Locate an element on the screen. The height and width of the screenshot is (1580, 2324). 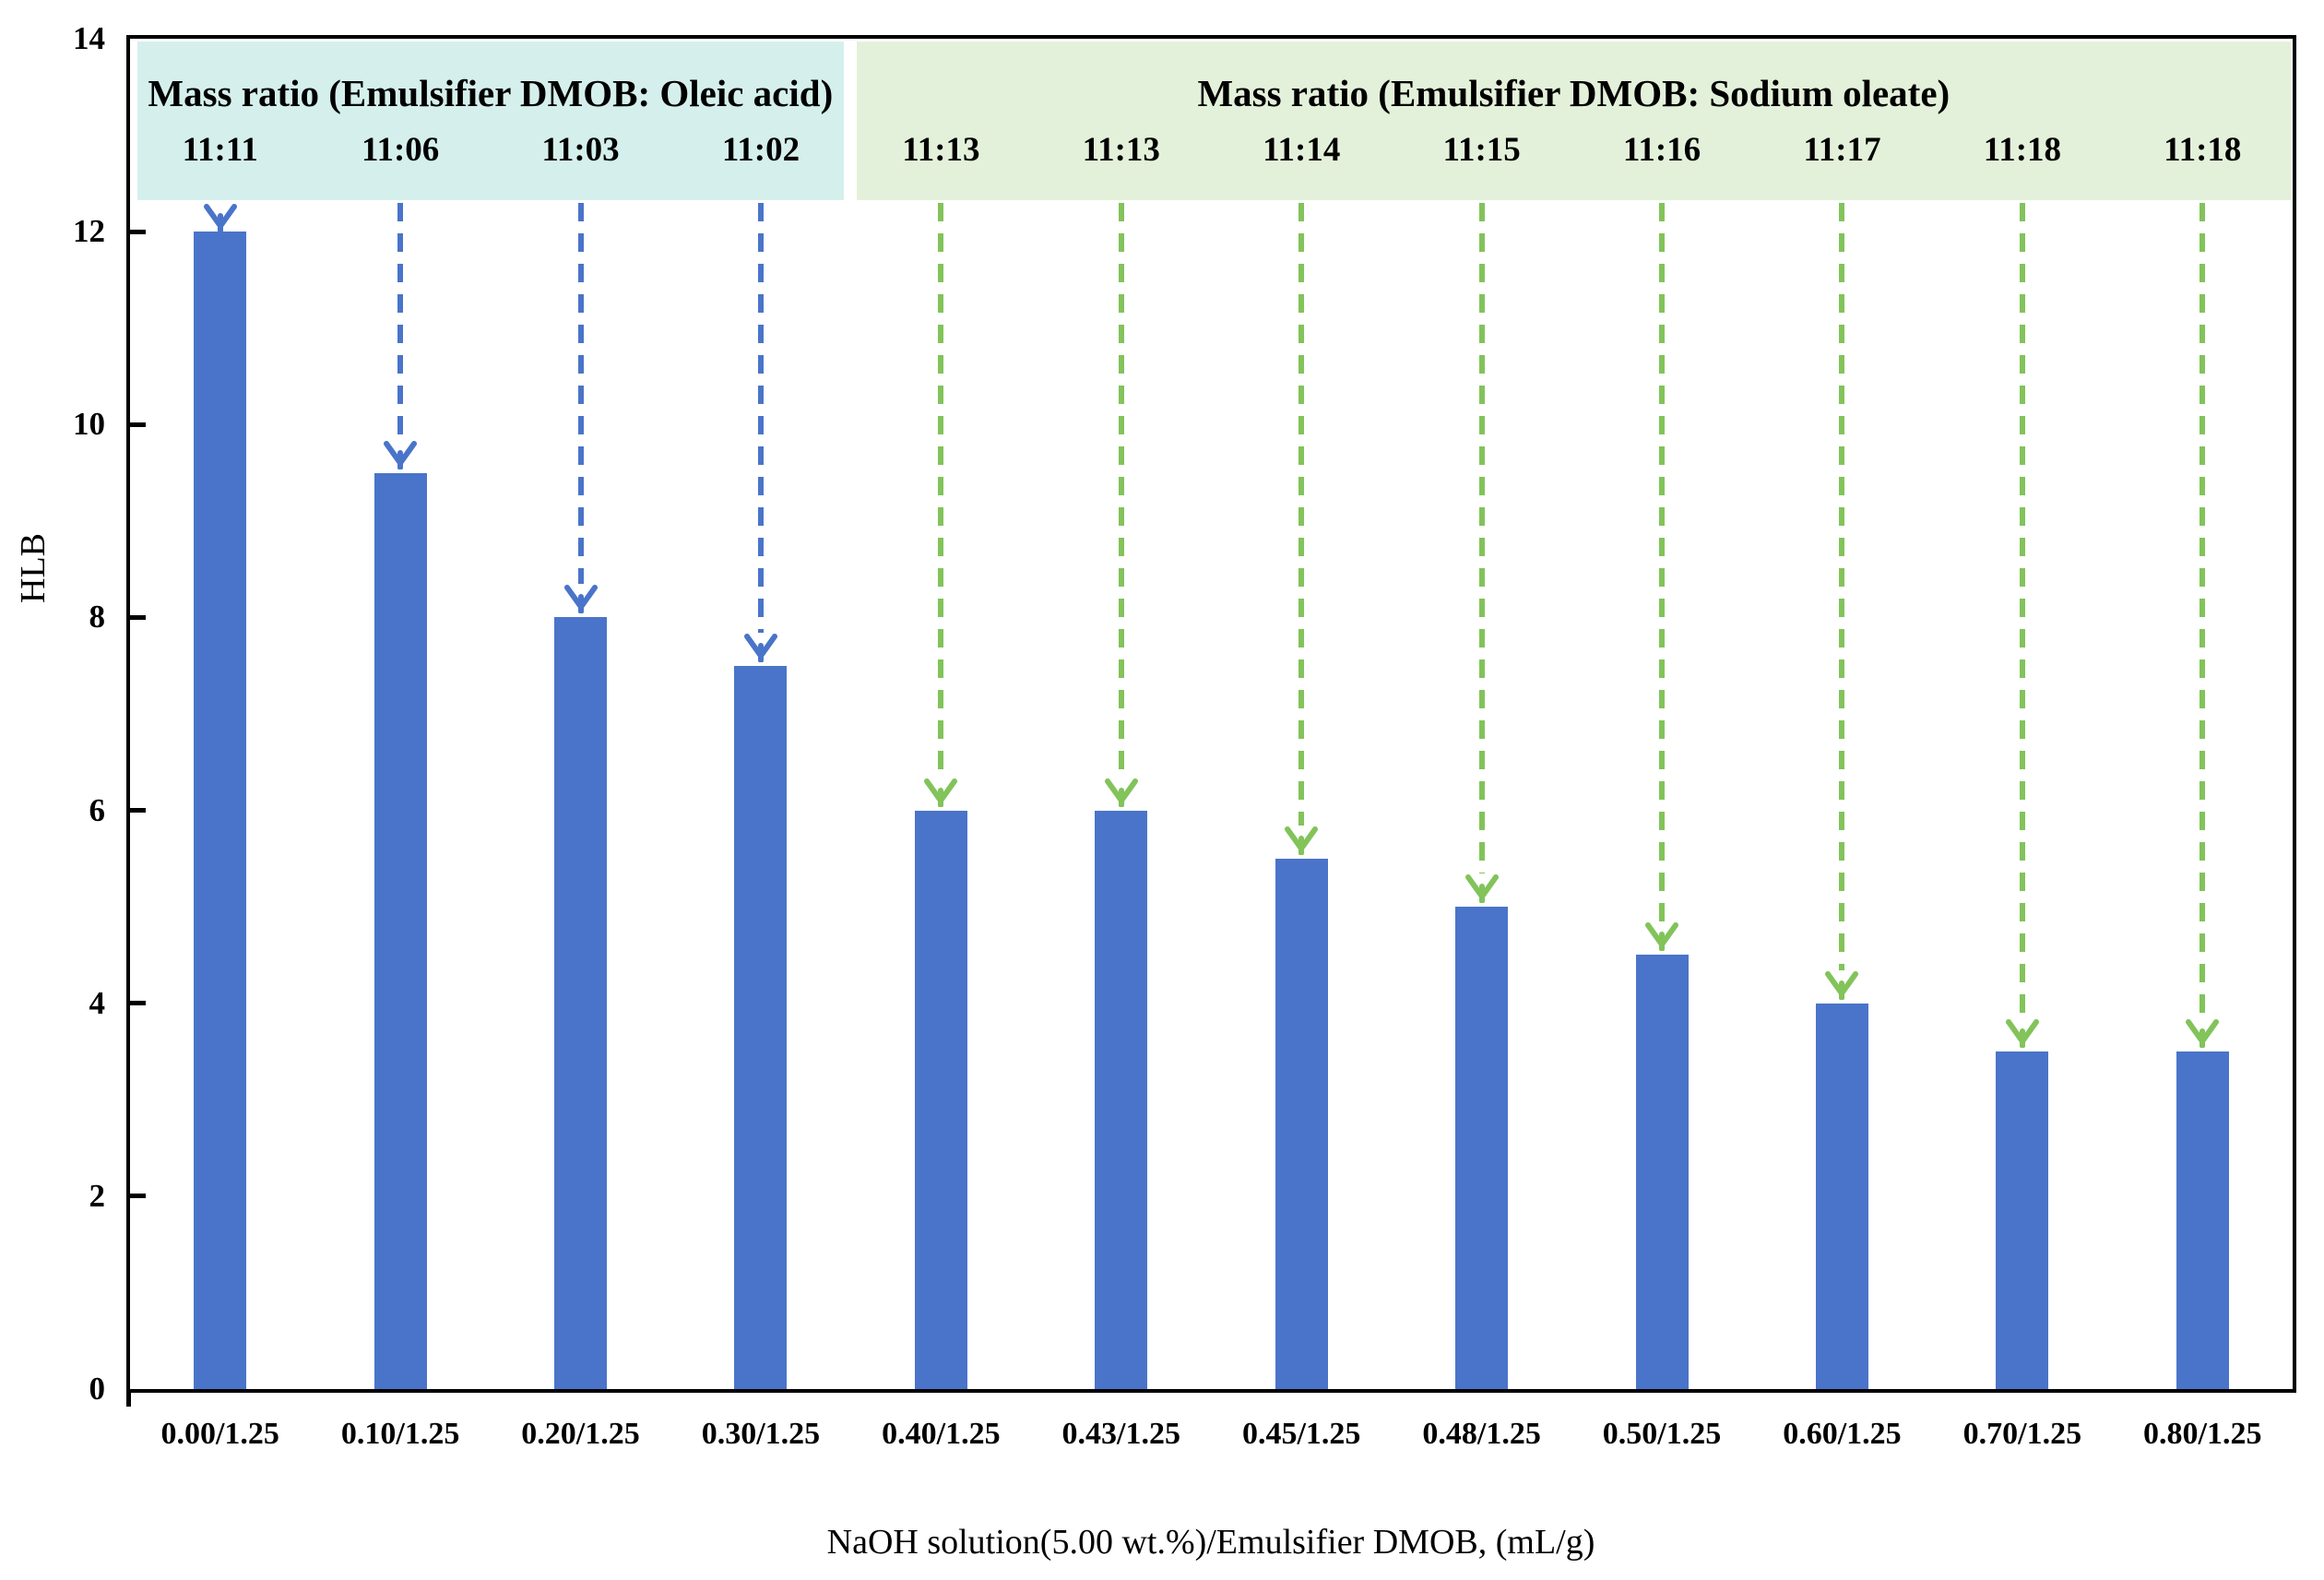
bar-ratio-label: 11:03 is located at coordinates (580, 150).